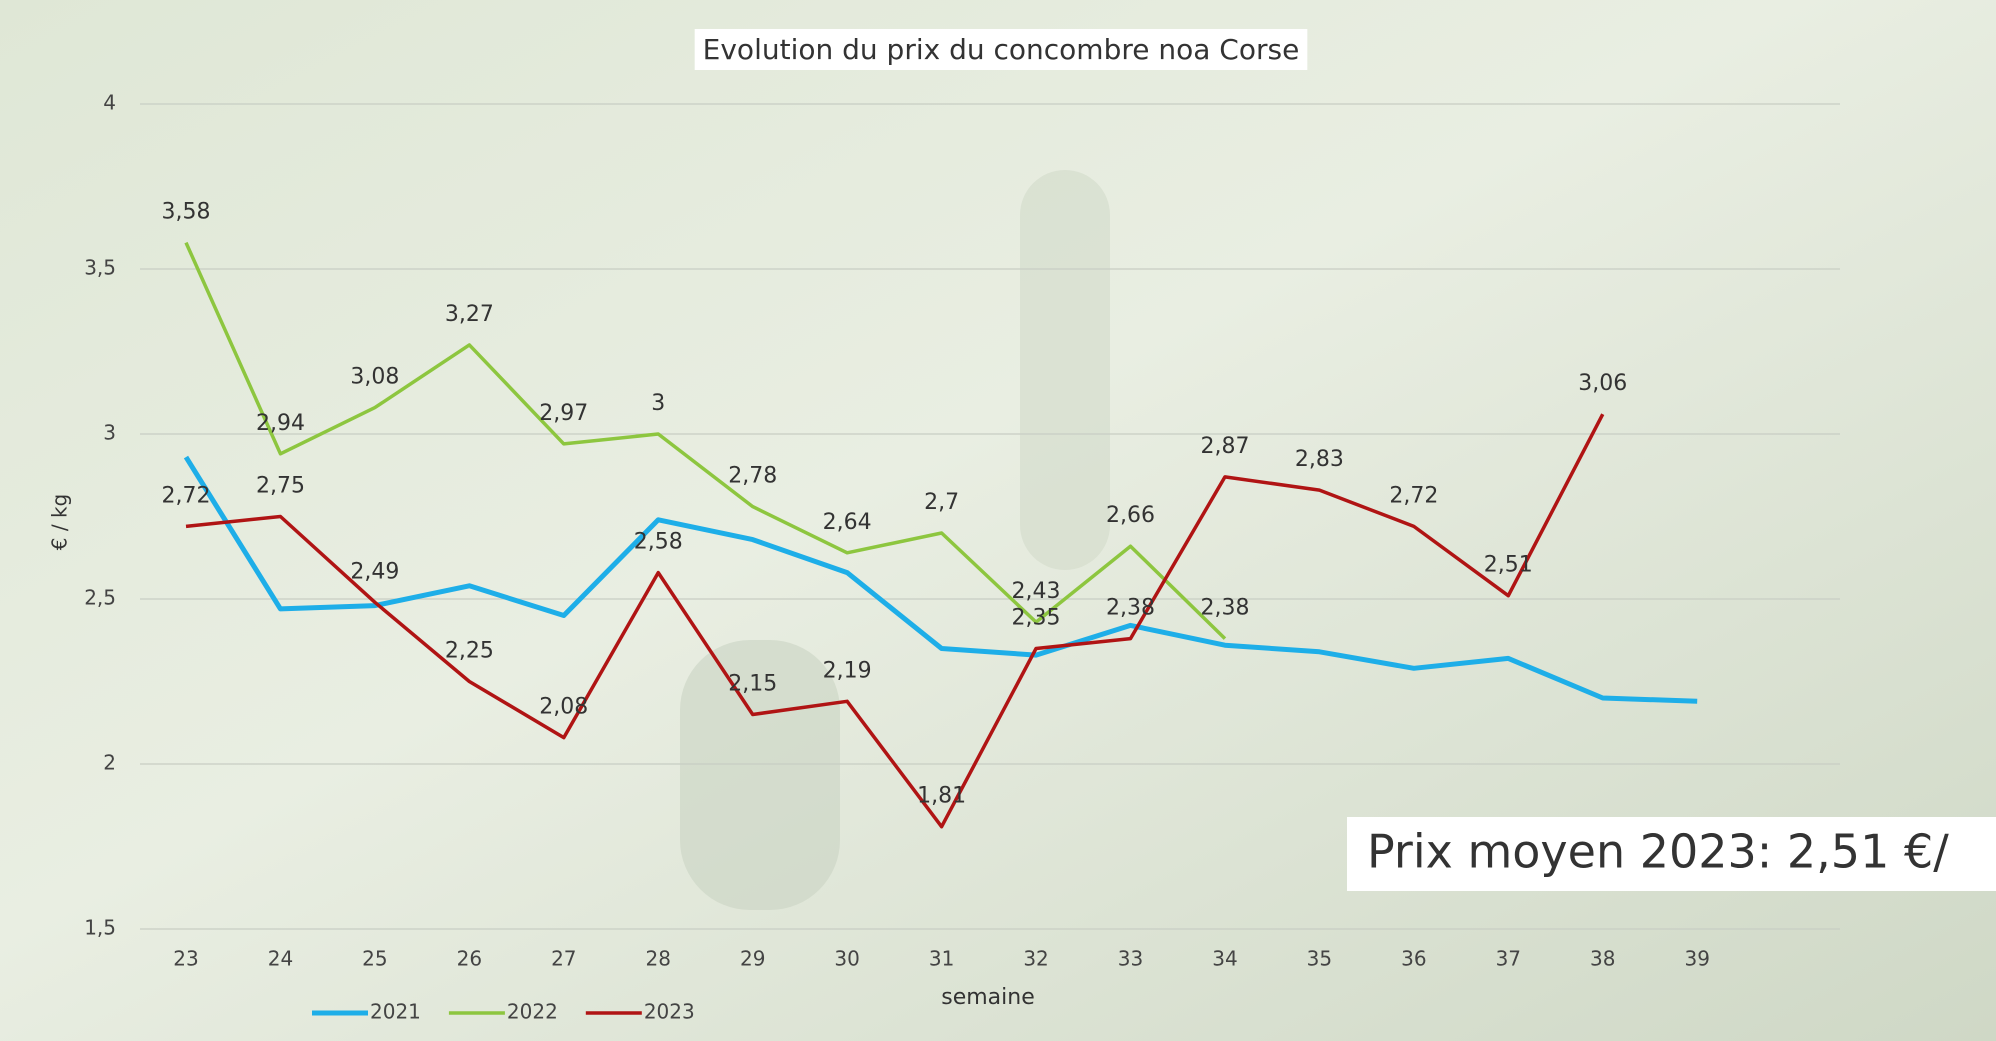  Describe the element at coordinates (563, 707) in the screenshot. I see `data-label: 2,08` at that location.